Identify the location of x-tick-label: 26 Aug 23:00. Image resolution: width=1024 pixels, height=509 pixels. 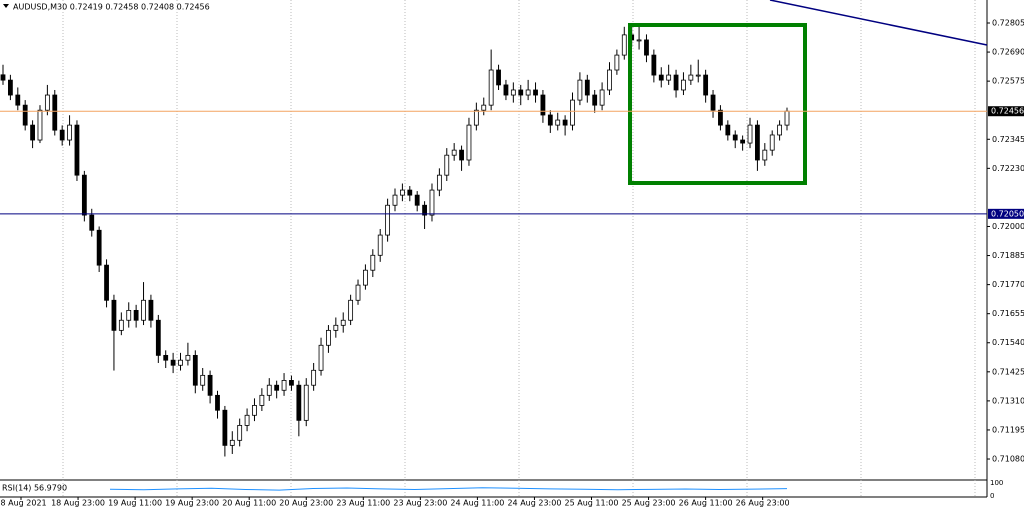
(763, 503).